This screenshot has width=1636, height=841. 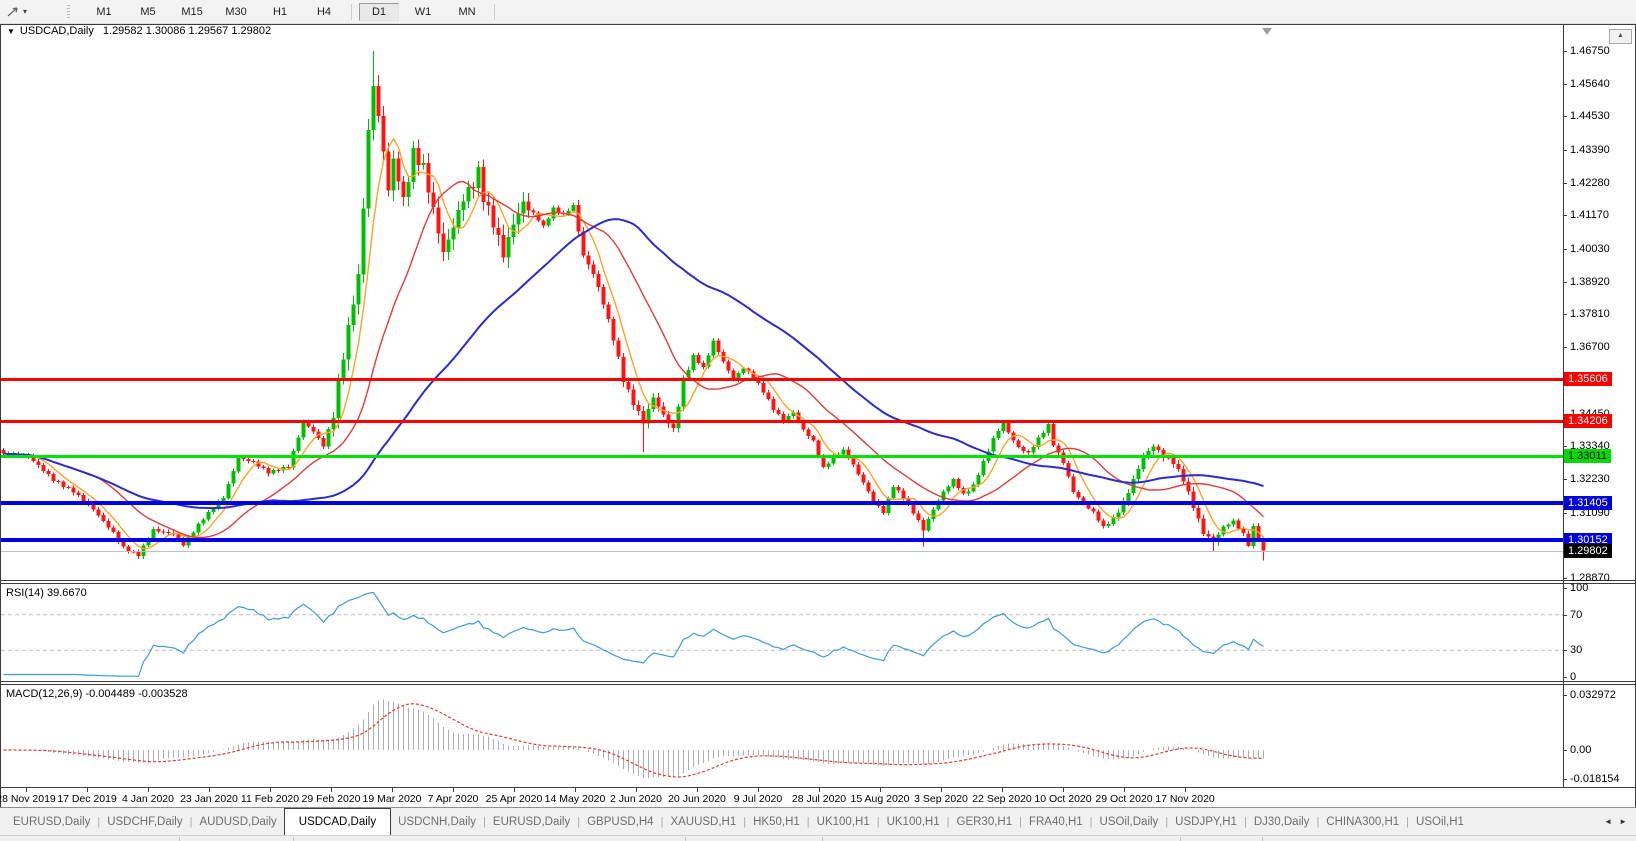 What do you see at coordinates (437, 821) in the screenshot?
I see `chart-tab-usdcnh-daily: USDCNH,Daily` at bounding box center [437, 821].